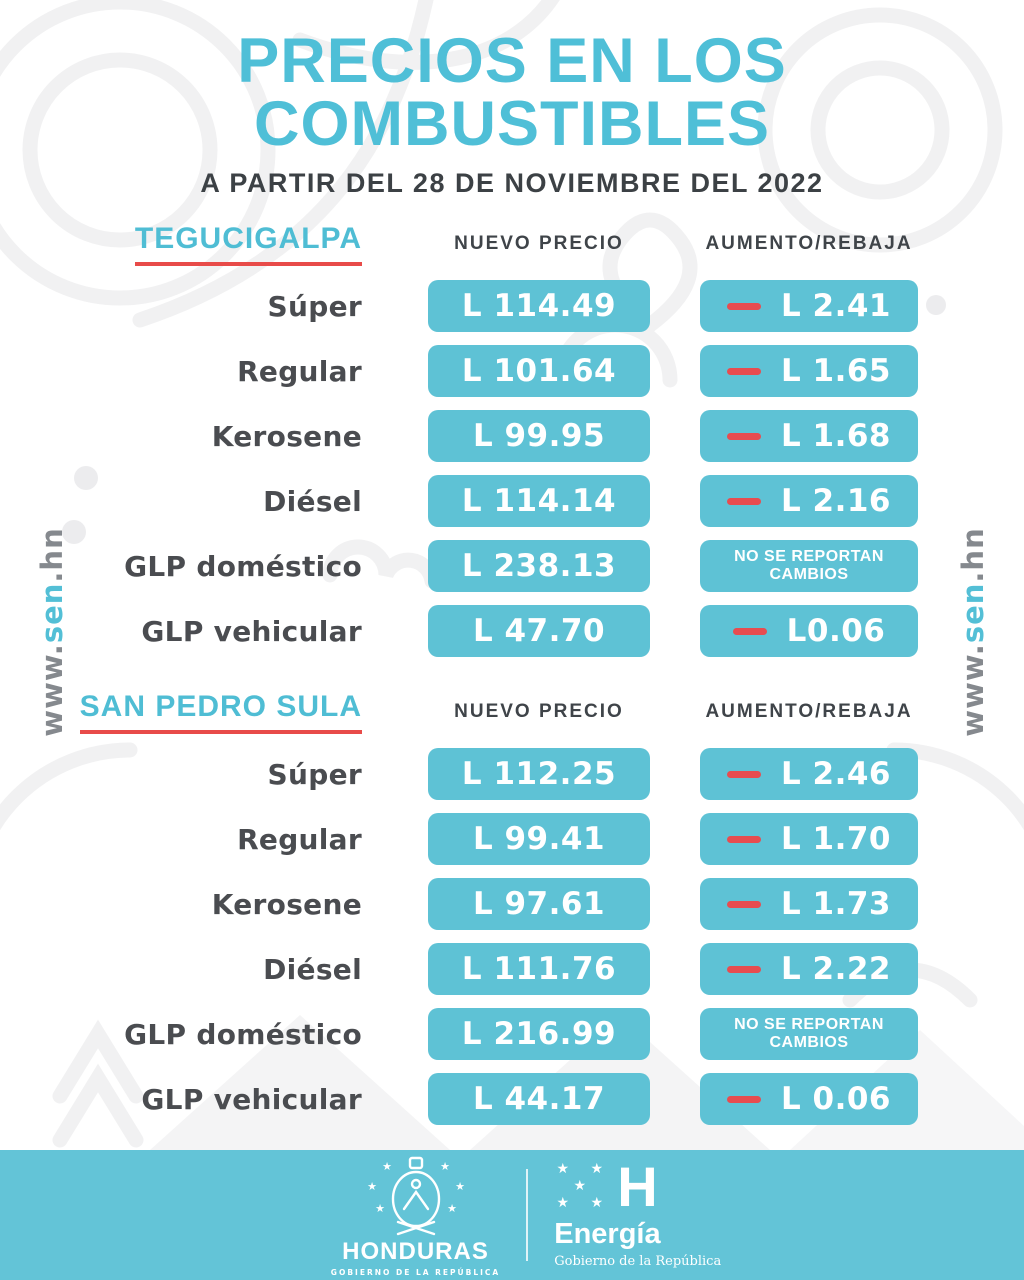 The width and height of the screenshot is (1024, 1280). What do you see at coordinates (836, 631) in the screenshot?
I see `change-value: L0.06` at bounding box center [836, 631].